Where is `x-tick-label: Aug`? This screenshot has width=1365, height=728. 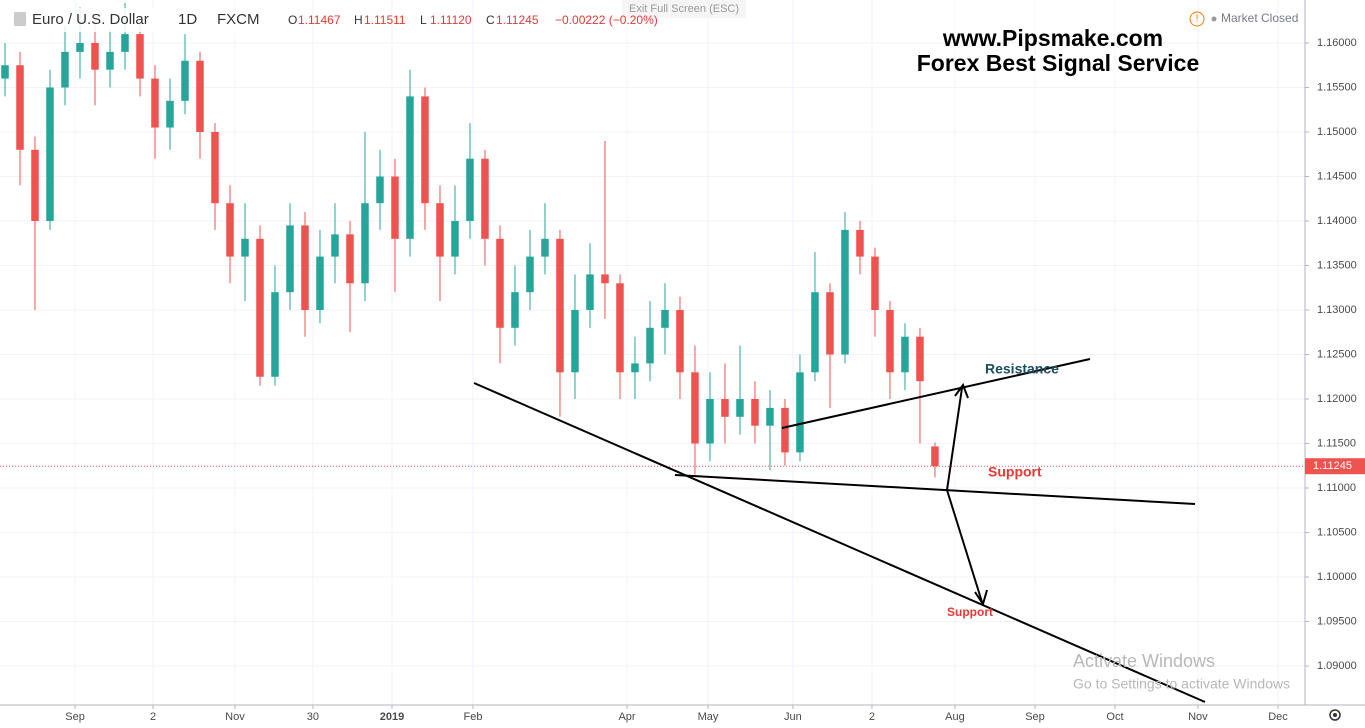
x-tick-label: Aug is located at coordinates (955, 717).